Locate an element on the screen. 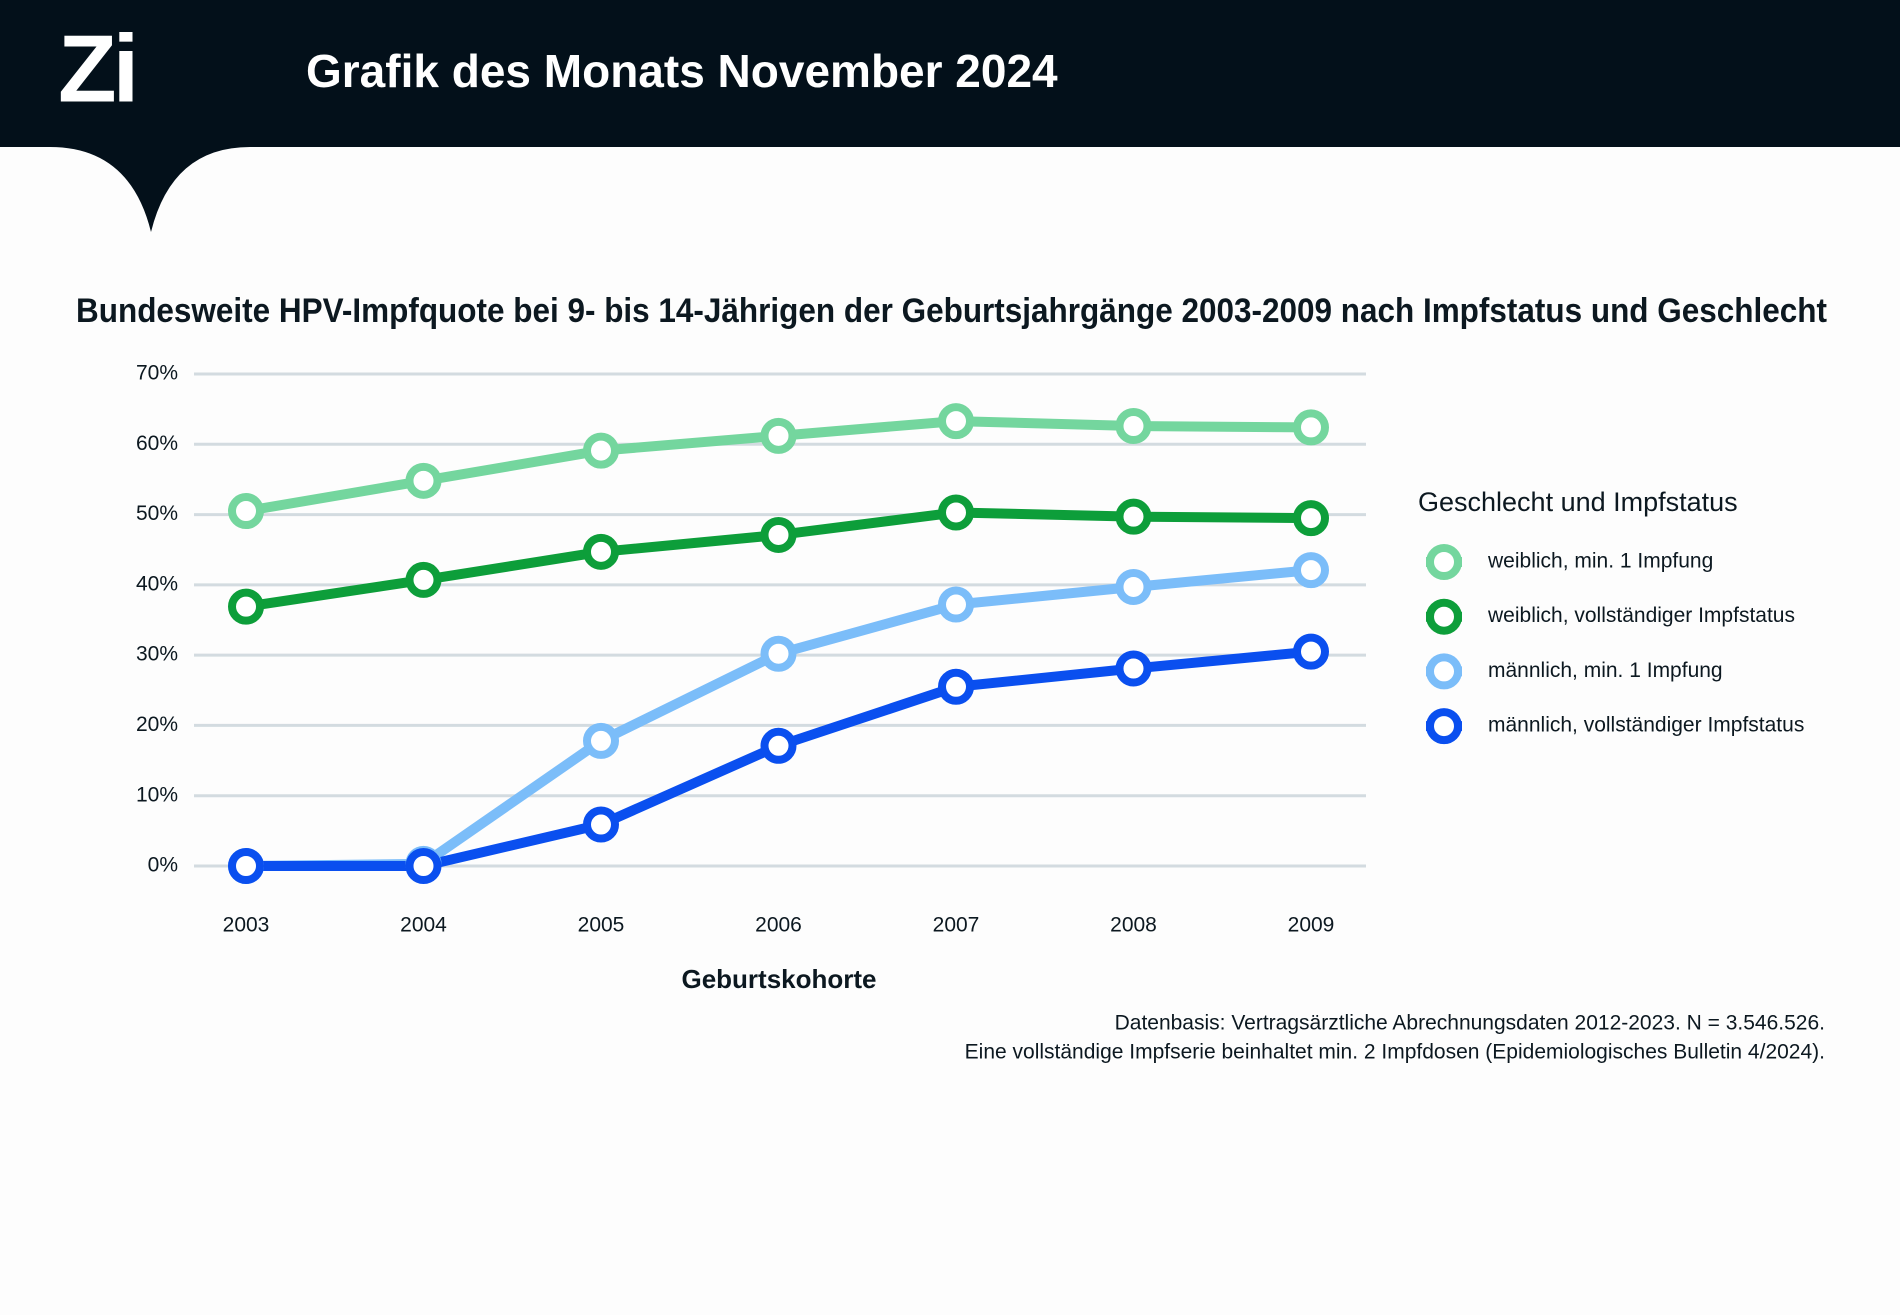 The image size is (1900, 1315). header-band is located at coordinates (950, 73).